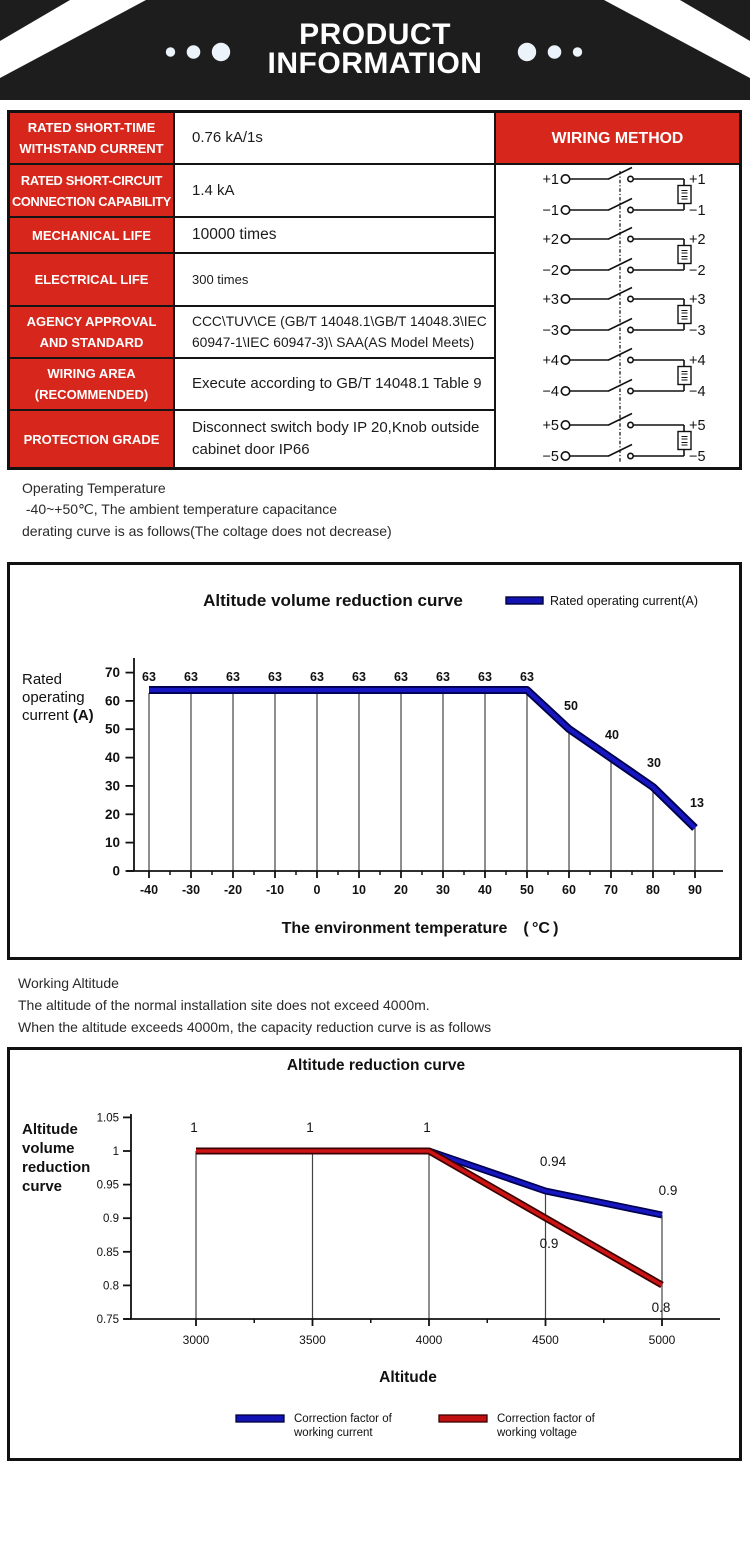 This screenshot has height=1555, width=750. Describe the element at coordinates (233, 890) in the screenshot. I see `svg-text: -20` at that location.